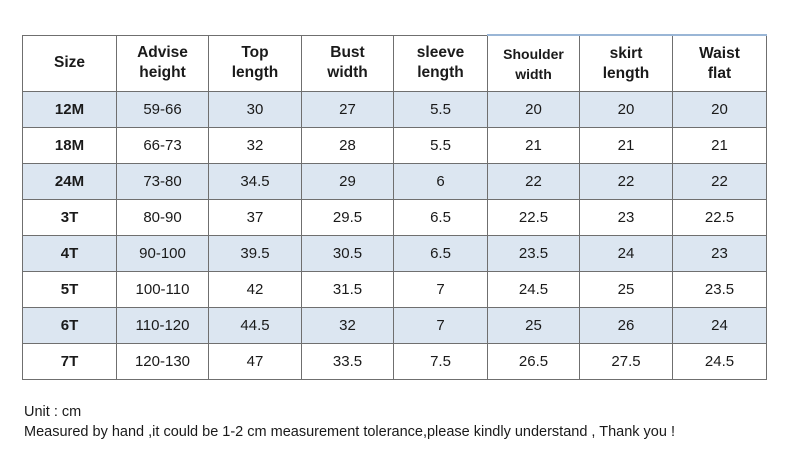 The width and height of the screenshot is (797, 451). I want to click on header-advise-height: Advise height, so click(162, 63).